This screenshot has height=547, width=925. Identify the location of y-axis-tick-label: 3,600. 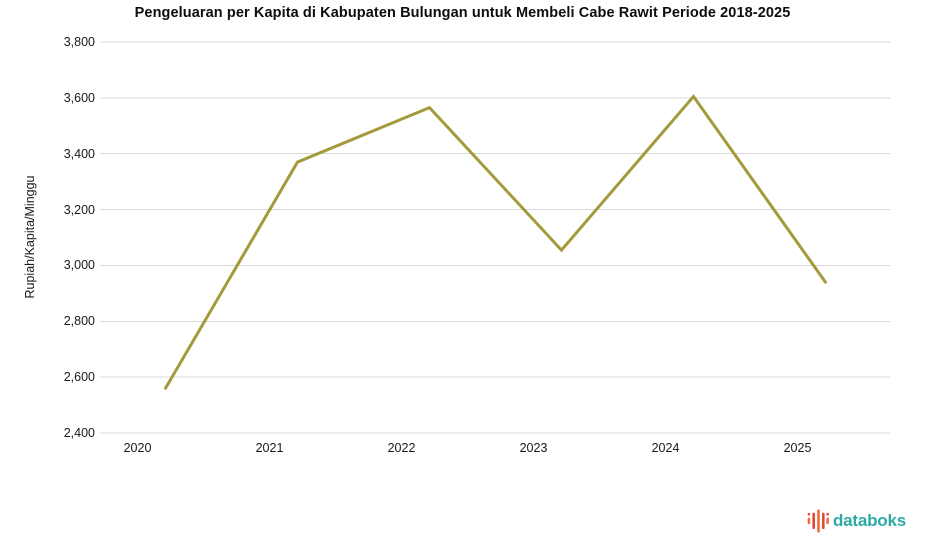
(79, 97).